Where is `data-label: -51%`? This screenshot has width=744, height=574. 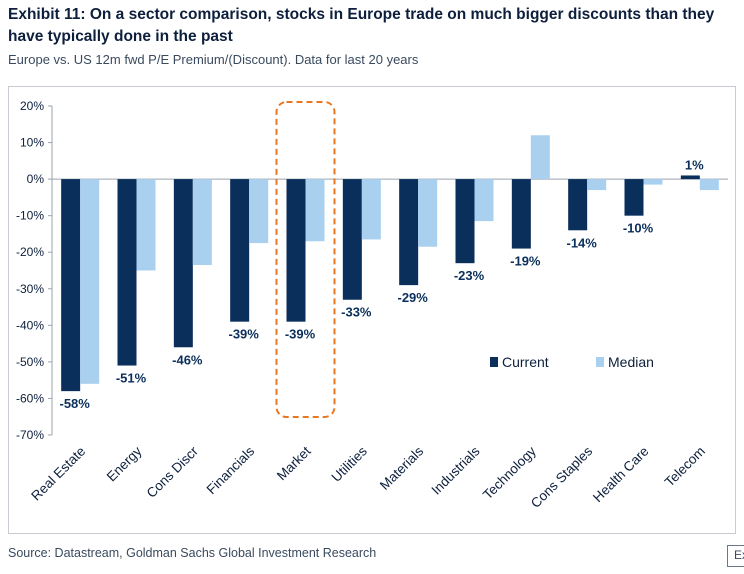 data-label: -51% is located at coordinates (131, 378).